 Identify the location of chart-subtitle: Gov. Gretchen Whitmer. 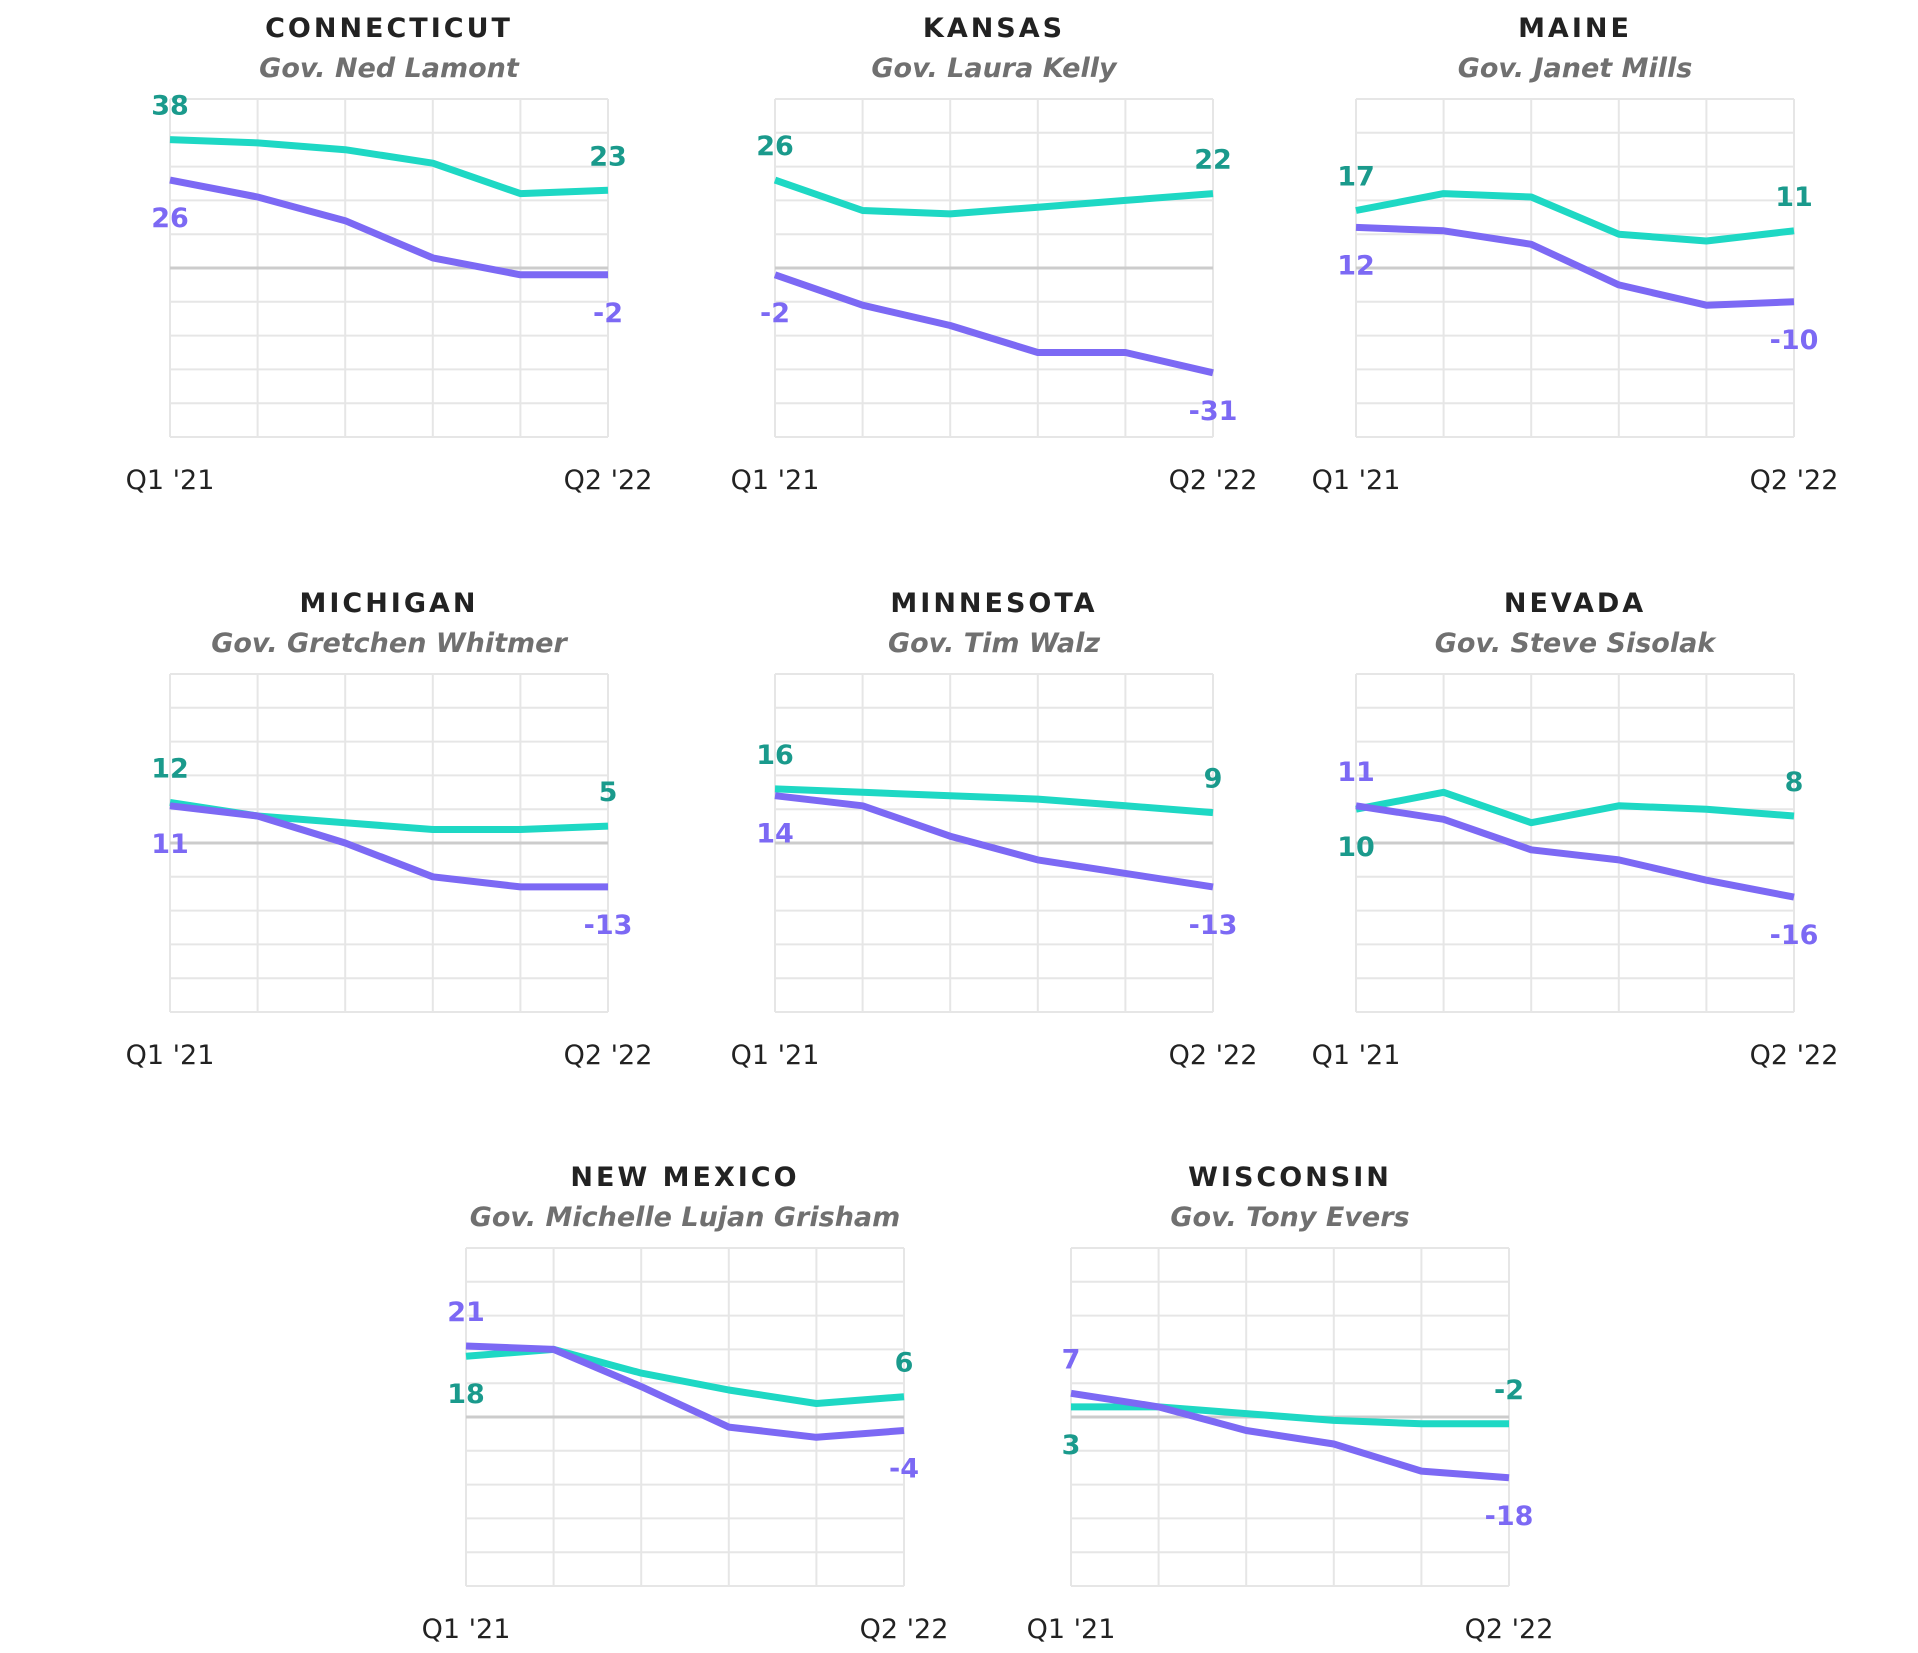
(389, 643).